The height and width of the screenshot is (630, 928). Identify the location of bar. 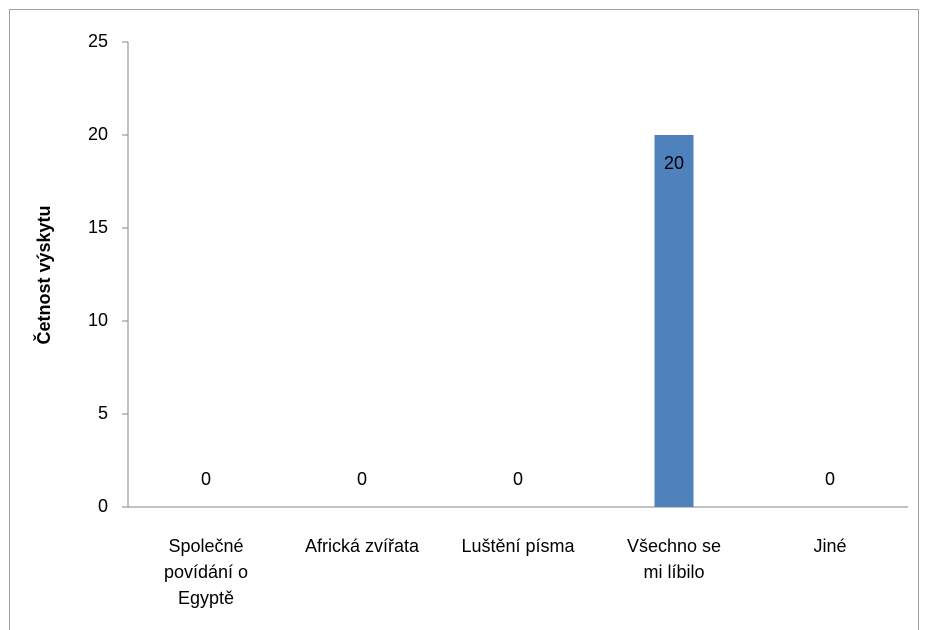
(674, 321).